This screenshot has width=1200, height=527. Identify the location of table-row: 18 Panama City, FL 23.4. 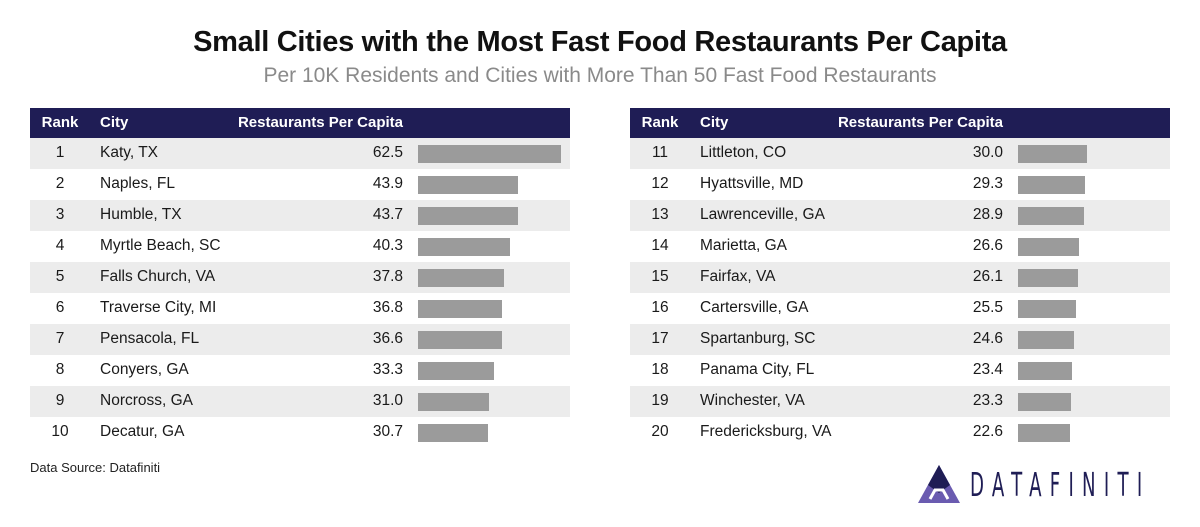
(900, 370).